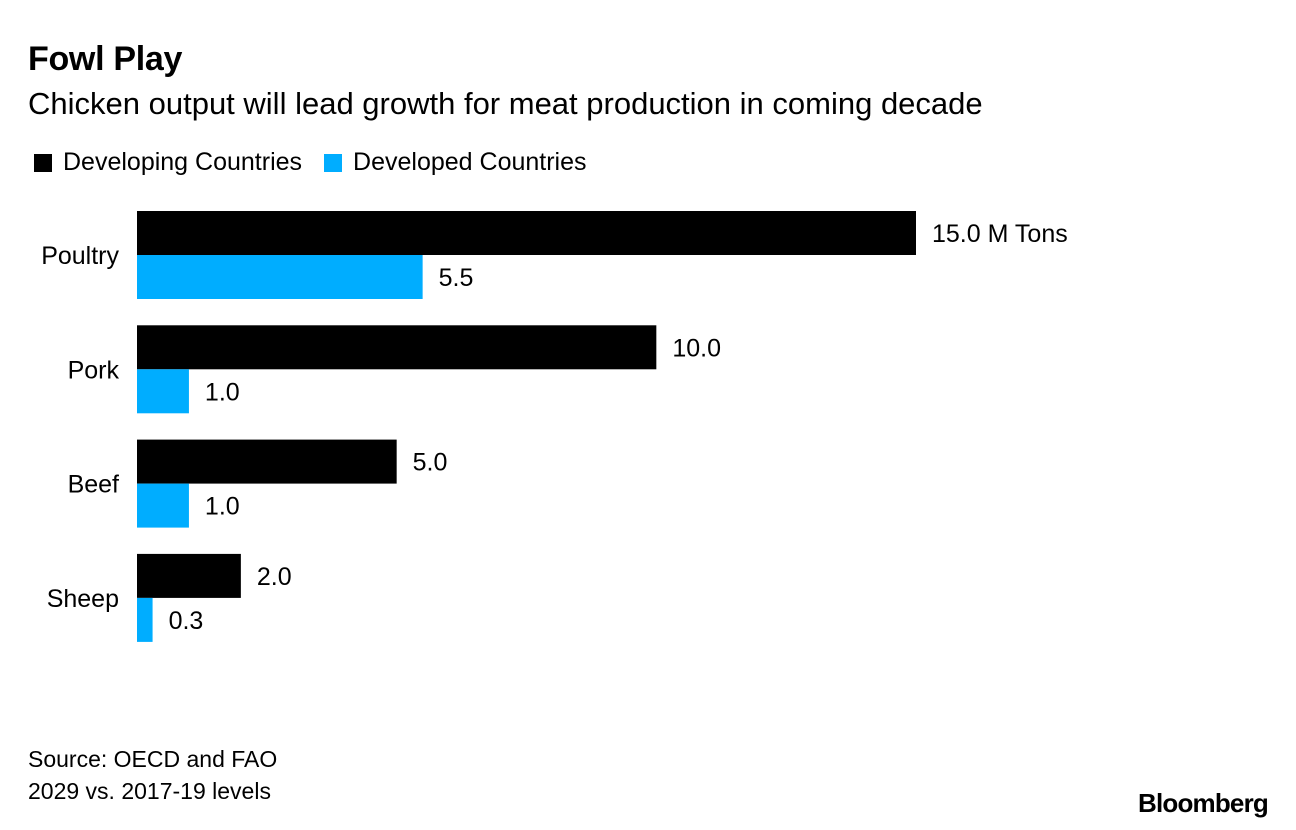 The height and width of the screenshot is (830, 1296). What do you see at coordinates (470, 162) in the screenshot?
I see `legend-label-developed: Developed Countries` at bounding box center [470, 162].